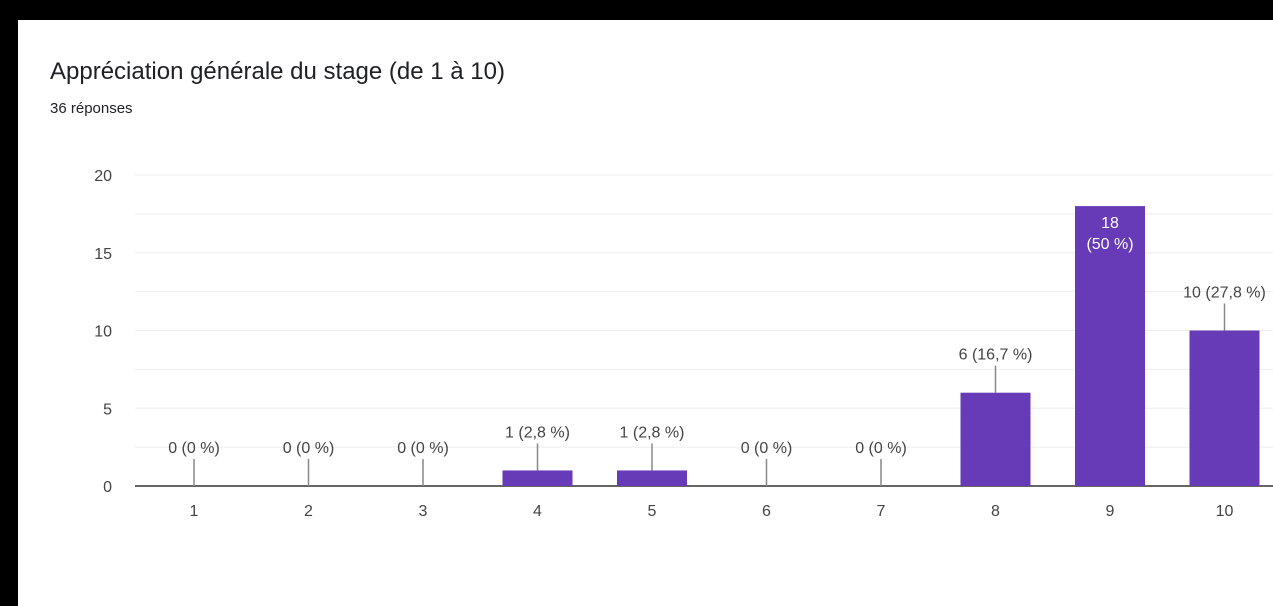 Image resolution: width=1273 pixels, height=606 pixels. Describe the element at coordinates (91, 108) in the screenshot. I see `response-count: 36 réponses` at that location.